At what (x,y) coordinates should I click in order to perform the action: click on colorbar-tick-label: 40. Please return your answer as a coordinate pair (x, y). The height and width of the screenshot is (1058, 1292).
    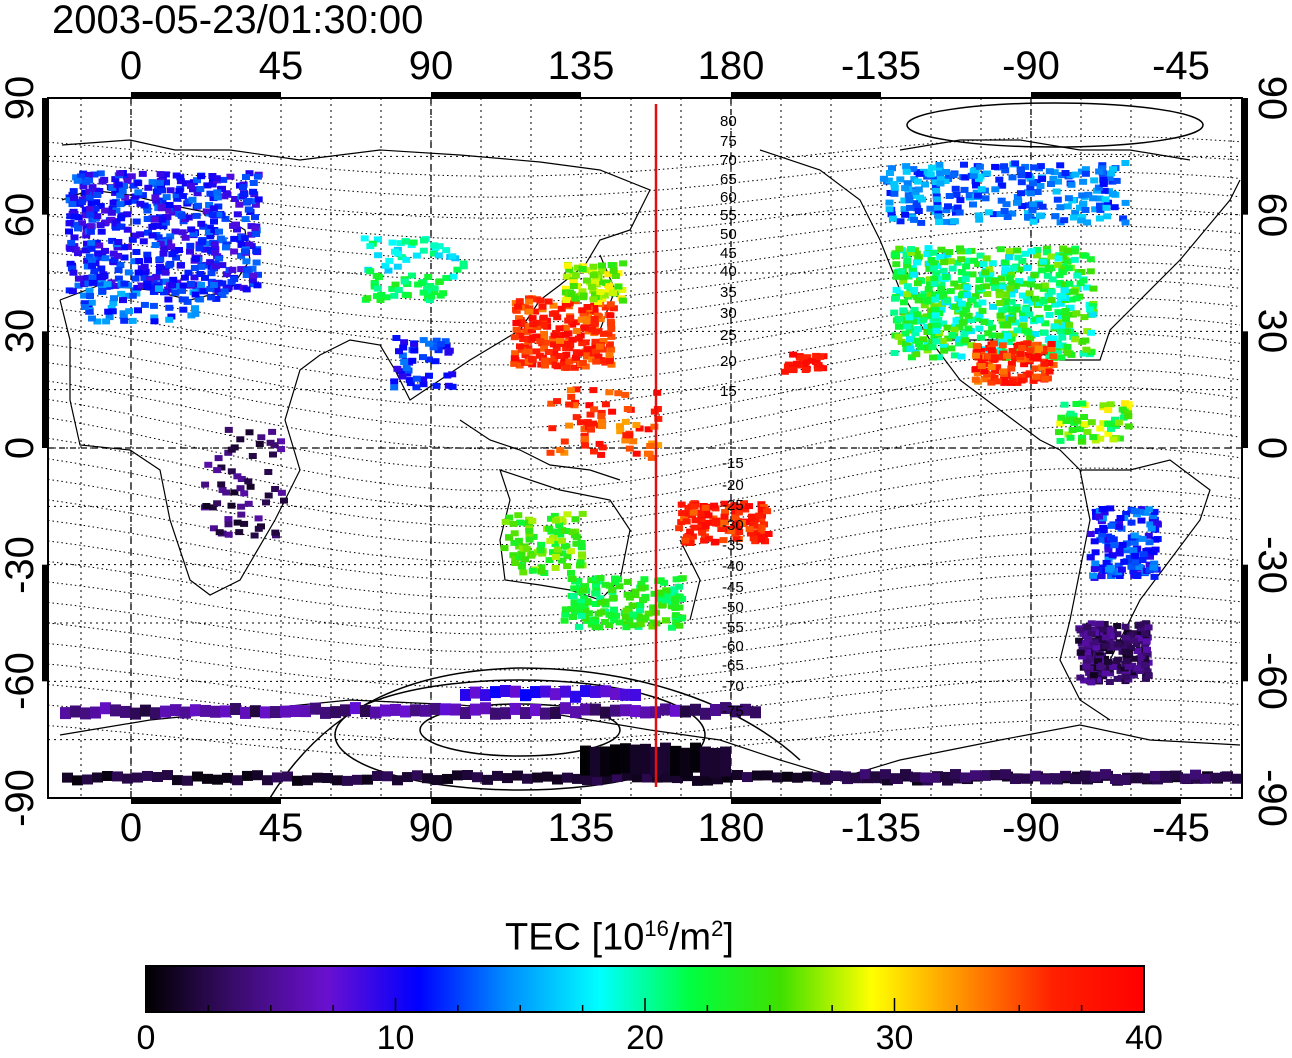
    Looking at the image, I should click on (1144, 1038).